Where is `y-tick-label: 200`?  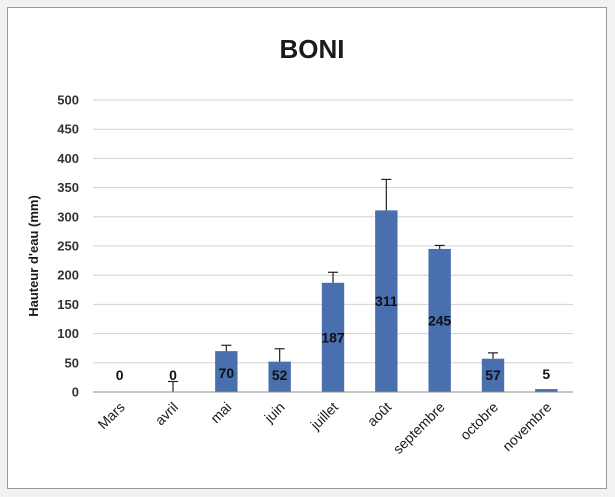
y-tick-label: 200 is located at coordinates (68, 275).